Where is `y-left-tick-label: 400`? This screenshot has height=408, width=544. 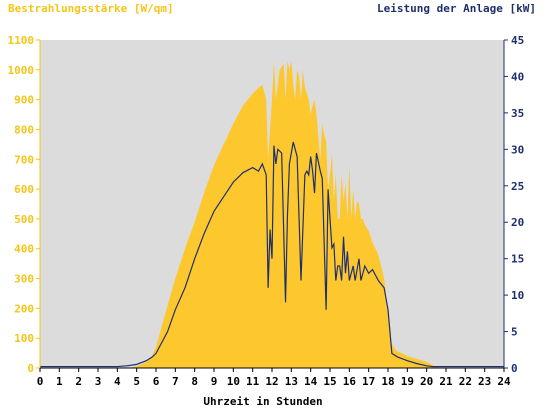
y-left-tick-label: 400 is located at coordinates (24, 249).